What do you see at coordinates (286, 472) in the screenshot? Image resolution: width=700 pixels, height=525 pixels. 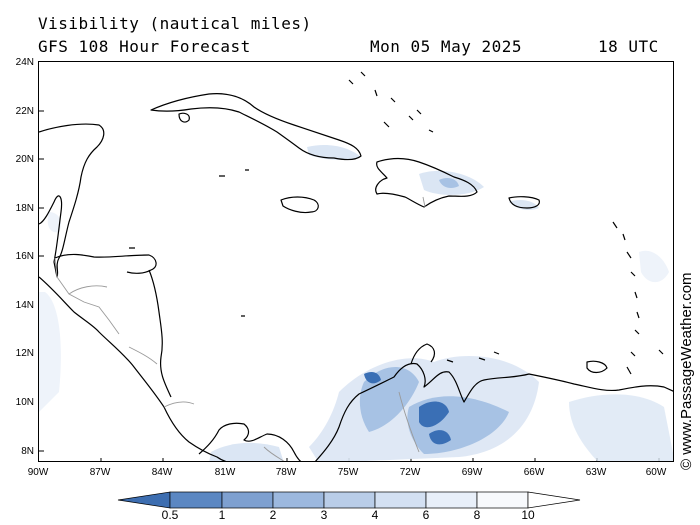 I see `lon-tick-78w: 78W` at bounding box center [286, 472].